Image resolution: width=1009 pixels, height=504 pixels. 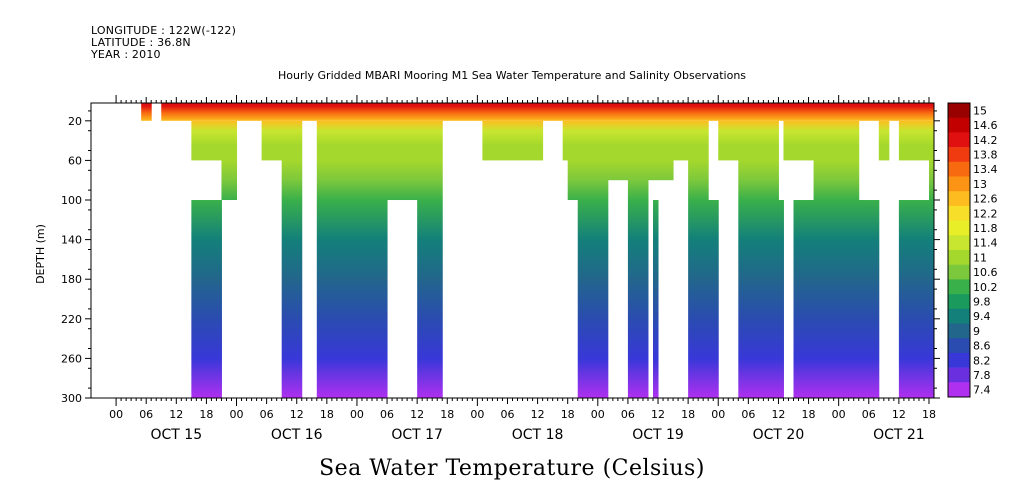 What do you see at coordinates (75, 160) in the screenshot?
I see `y-tick-label: 60` at bounding box center [75, 160].